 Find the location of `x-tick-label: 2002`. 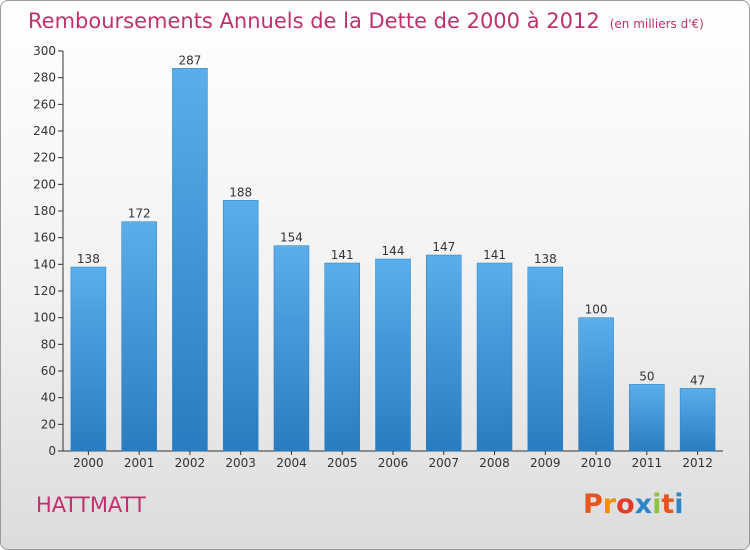

x-tick-label: 2002 is located at coordinates (190, 463).